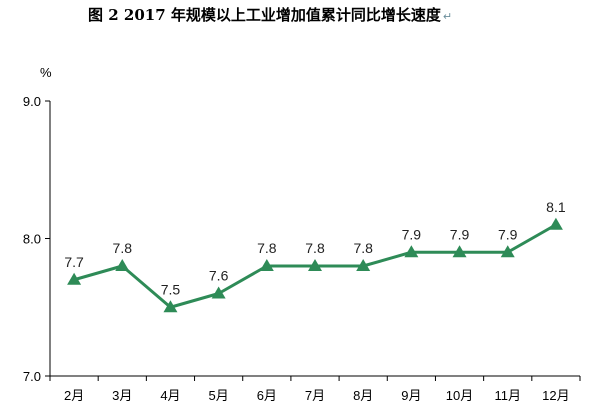 This screenshot has width=590, height=416. I want to click on data-label: 7.7, so click(74, 262).